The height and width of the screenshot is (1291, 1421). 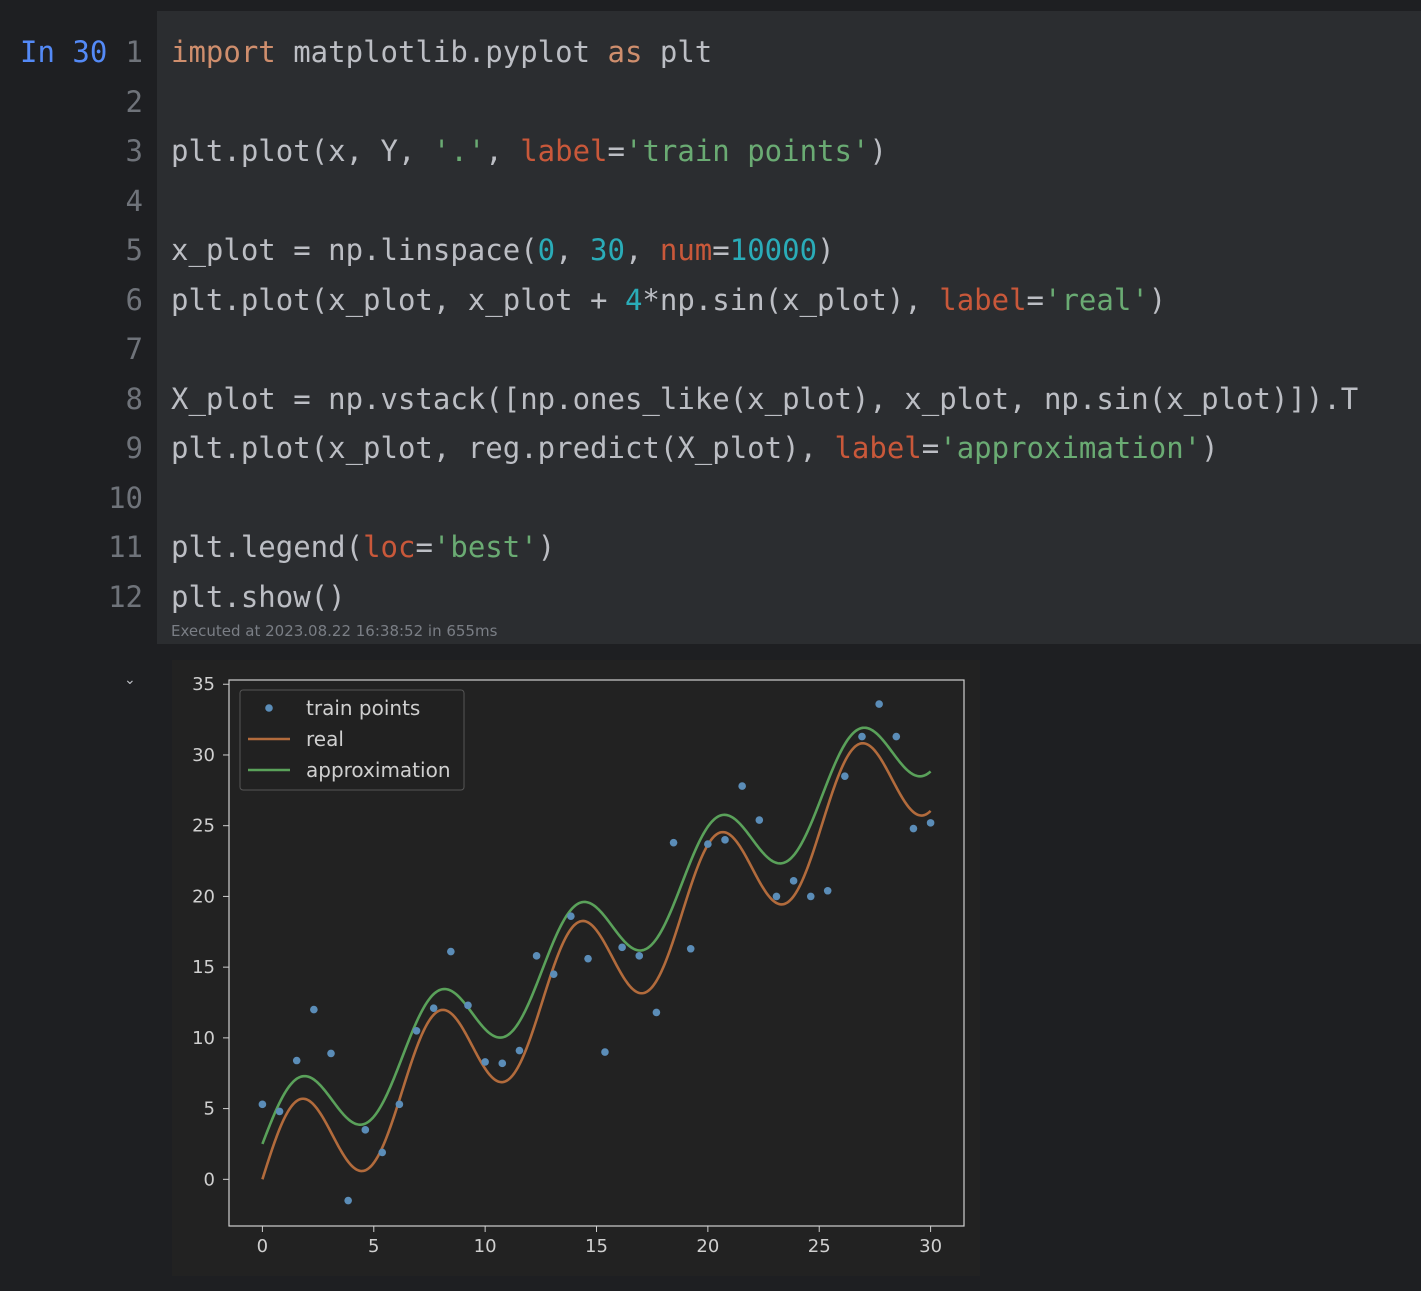 What do you see at coordinates (134, 299) in the screenshot?
I see `line-number: 6` at bounding box center [134, 299].